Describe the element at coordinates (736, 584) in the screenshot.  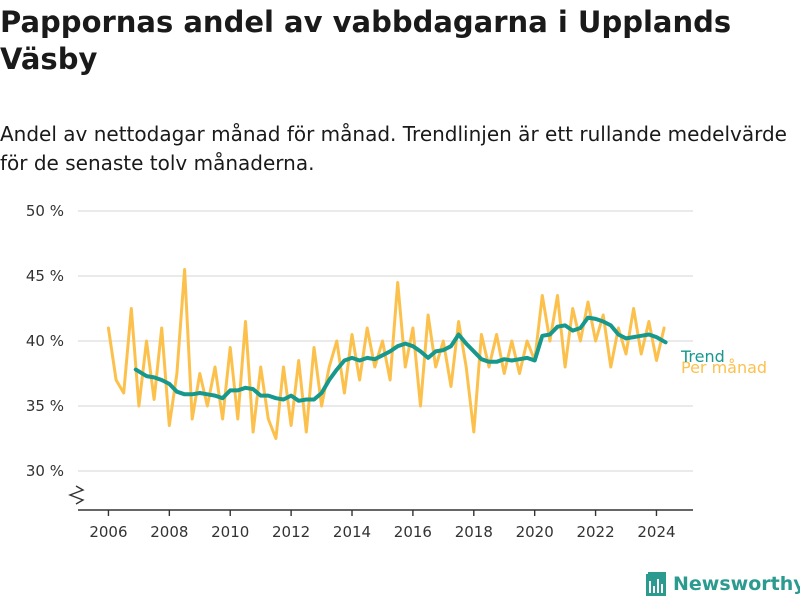
I see `brand-name: Newsworthy` at that location.